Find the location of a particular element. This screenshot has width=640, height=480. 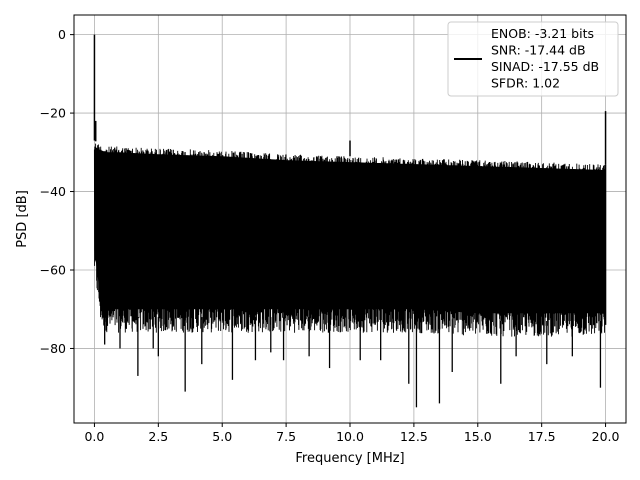

x-tick-label: 12.5 is located at coordinates (414, 436).